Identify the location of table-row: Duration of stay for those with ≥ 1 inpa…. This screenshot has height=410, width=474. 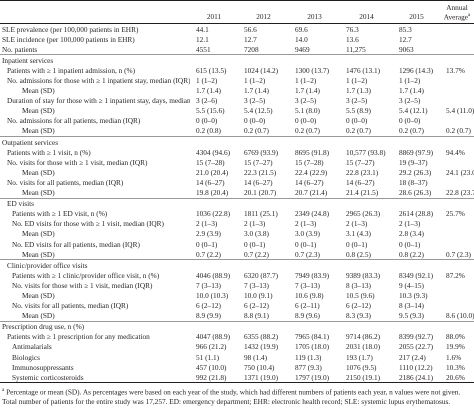
(237, 101).